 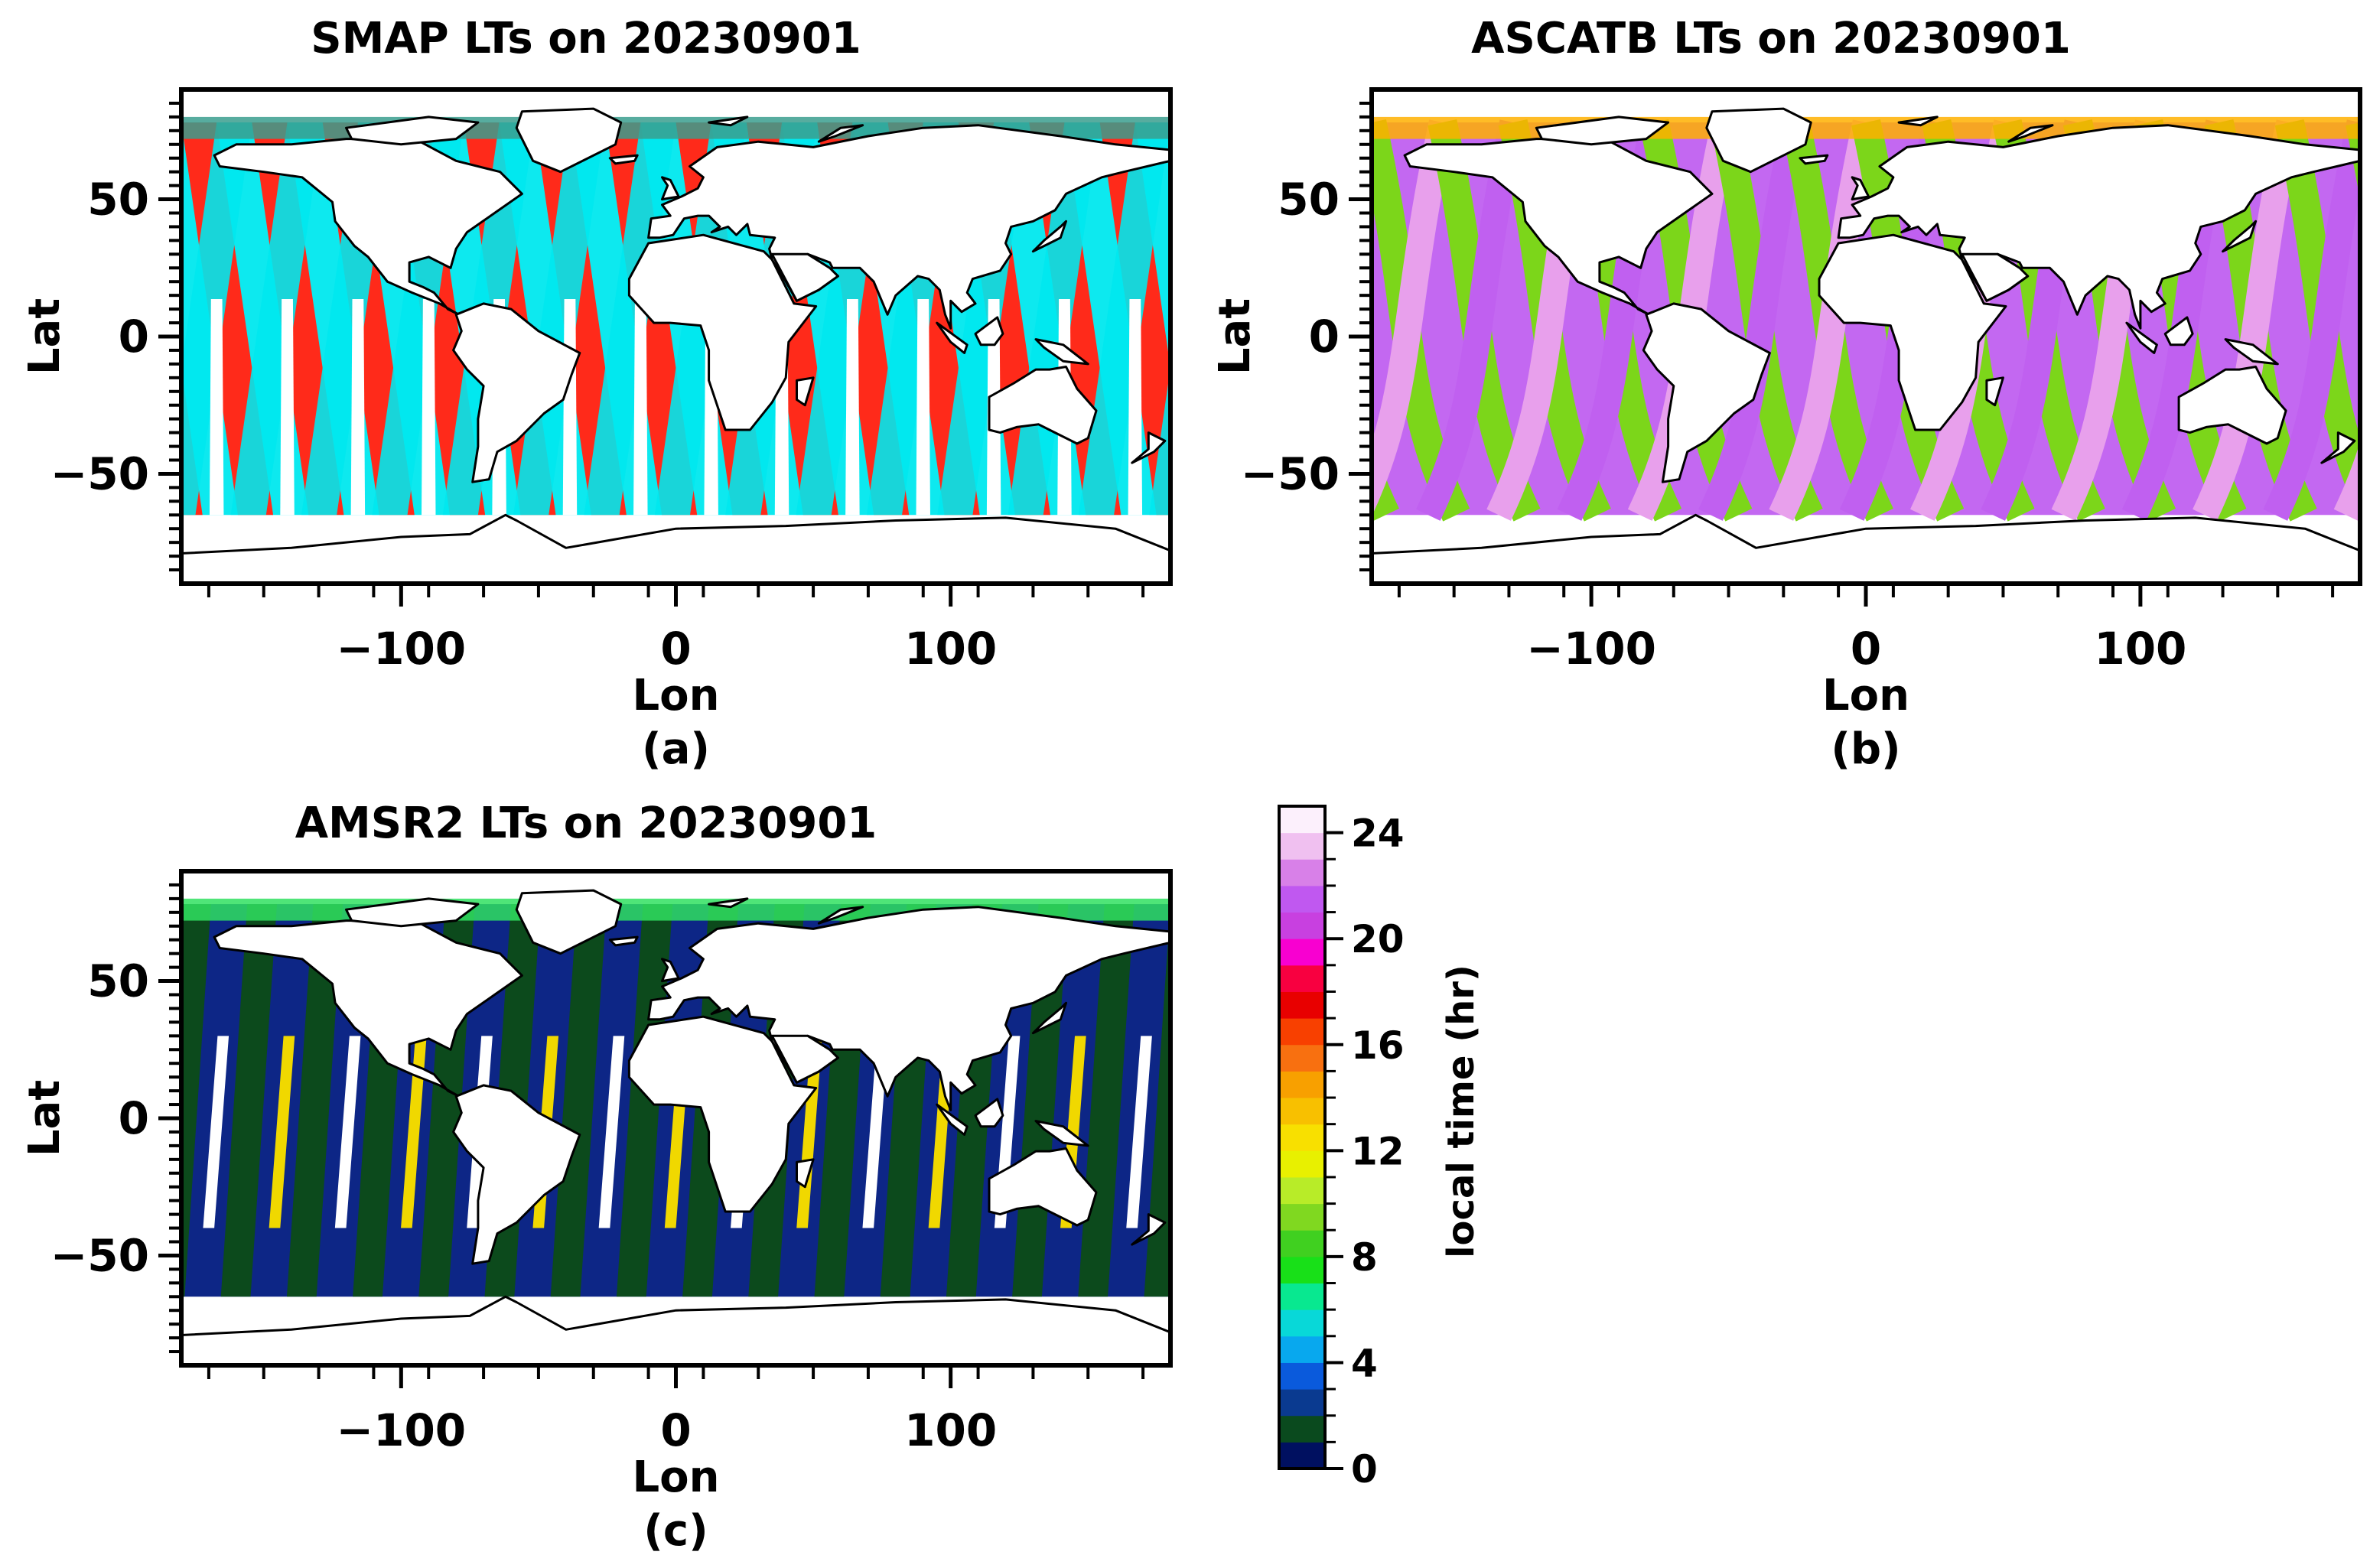 I want to click on colorbar-tick-label: 8, so click(x=1364, y=1257).